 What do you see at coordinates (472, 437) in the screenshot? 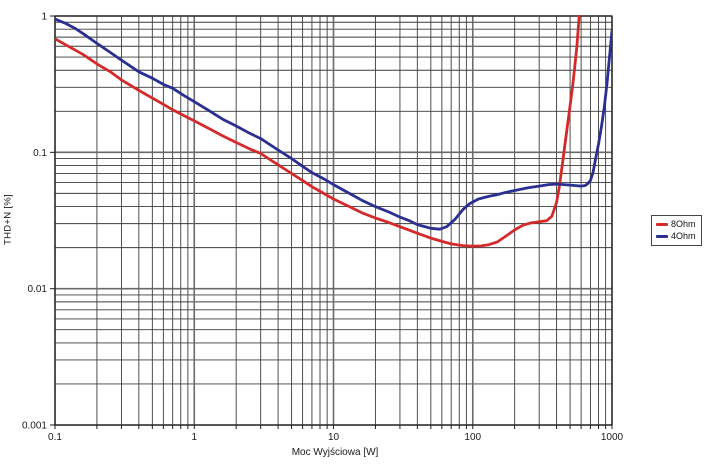
I see `x-tick-label: 100` at bounding box center [472, 437].